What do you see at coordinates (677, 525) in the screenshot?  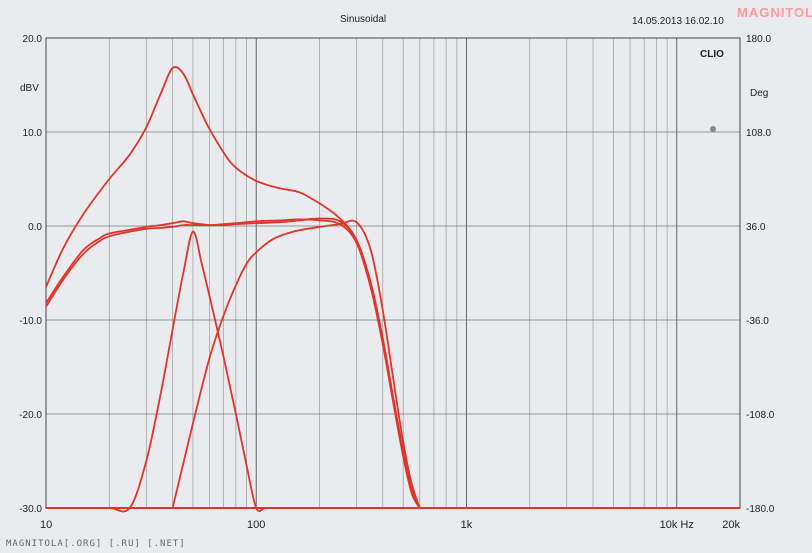 I see `x-tick-label: 10k Hz` at bounding box center [677, 525].